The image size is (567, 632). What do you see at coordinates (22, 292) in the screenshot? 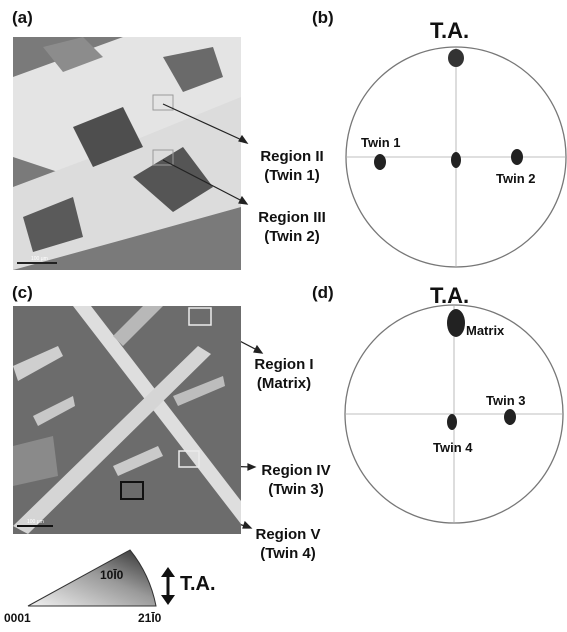
I see `panel-letter-c: (c)` at bounding box center [22, 292].